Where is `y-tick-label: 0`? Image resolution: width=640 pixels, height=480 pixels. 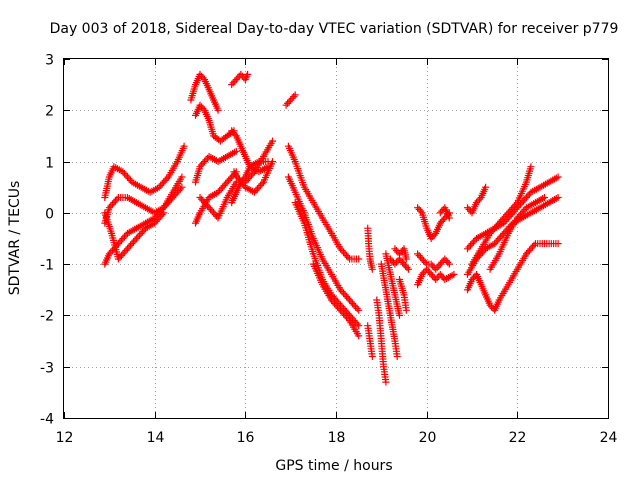
y-tick-label: 0 is located at coordinates (49, 215).